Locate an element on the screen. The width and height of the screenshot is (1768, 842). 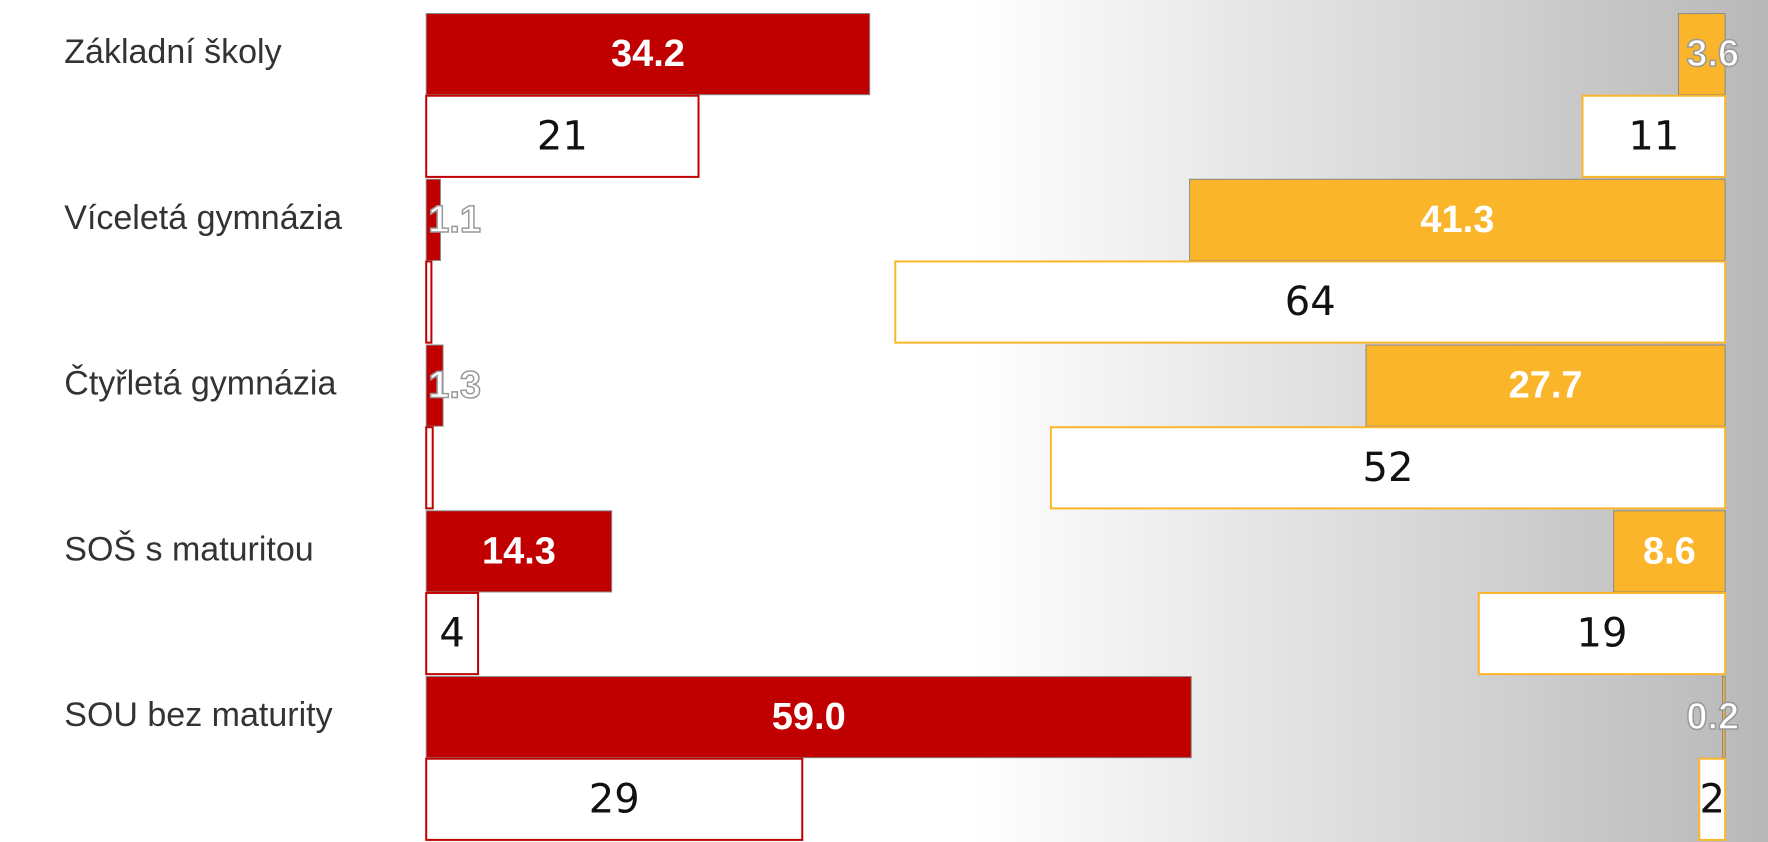
value-label: 14.3 is located at coordinates (519, 551).